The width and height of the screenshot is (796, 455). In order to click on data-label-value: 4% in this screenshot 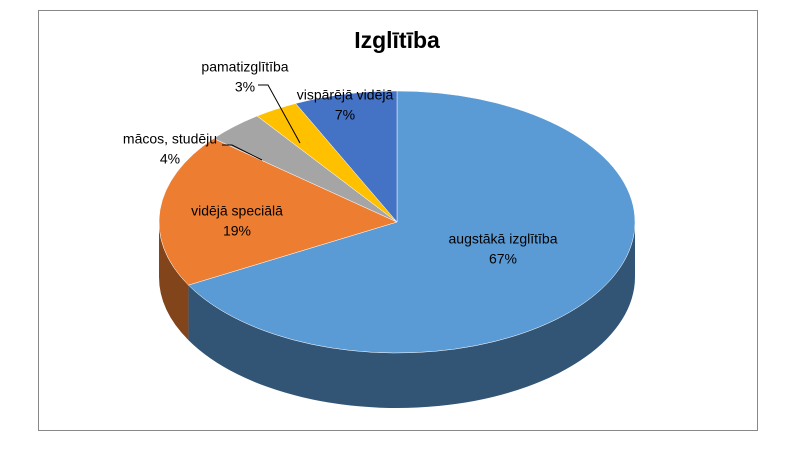, I will do `click(170, 159)`.